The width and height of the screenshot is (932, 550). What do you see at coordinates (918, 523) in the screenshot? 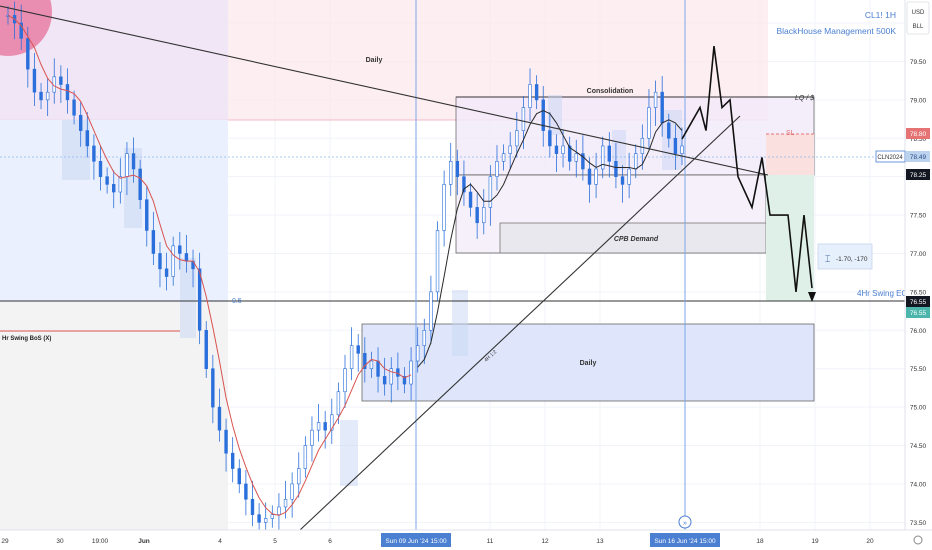
I see `y-tick-label: 73.50` at bounding box center [918, 523].